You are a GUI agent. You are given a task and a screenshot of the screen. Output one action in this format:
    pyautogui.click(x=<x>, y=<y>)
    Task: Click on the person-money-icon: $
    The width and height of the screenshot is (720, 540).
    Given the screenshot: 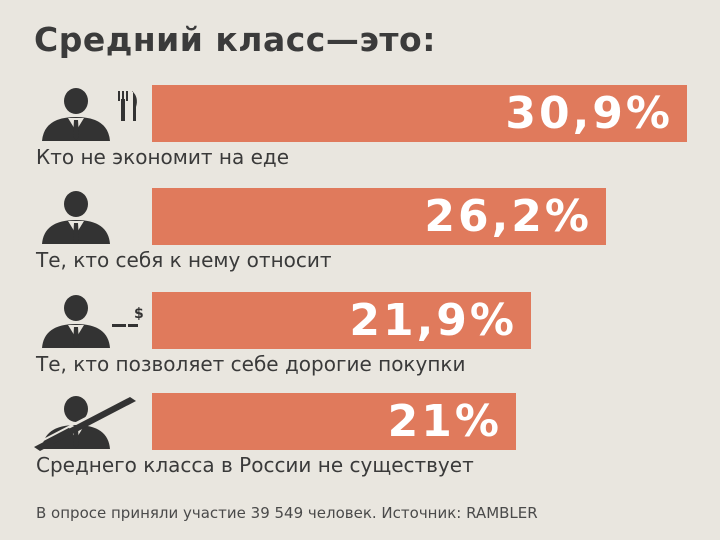 What is the action you would take?
    pyautogui.click(x=86, y=322)
    